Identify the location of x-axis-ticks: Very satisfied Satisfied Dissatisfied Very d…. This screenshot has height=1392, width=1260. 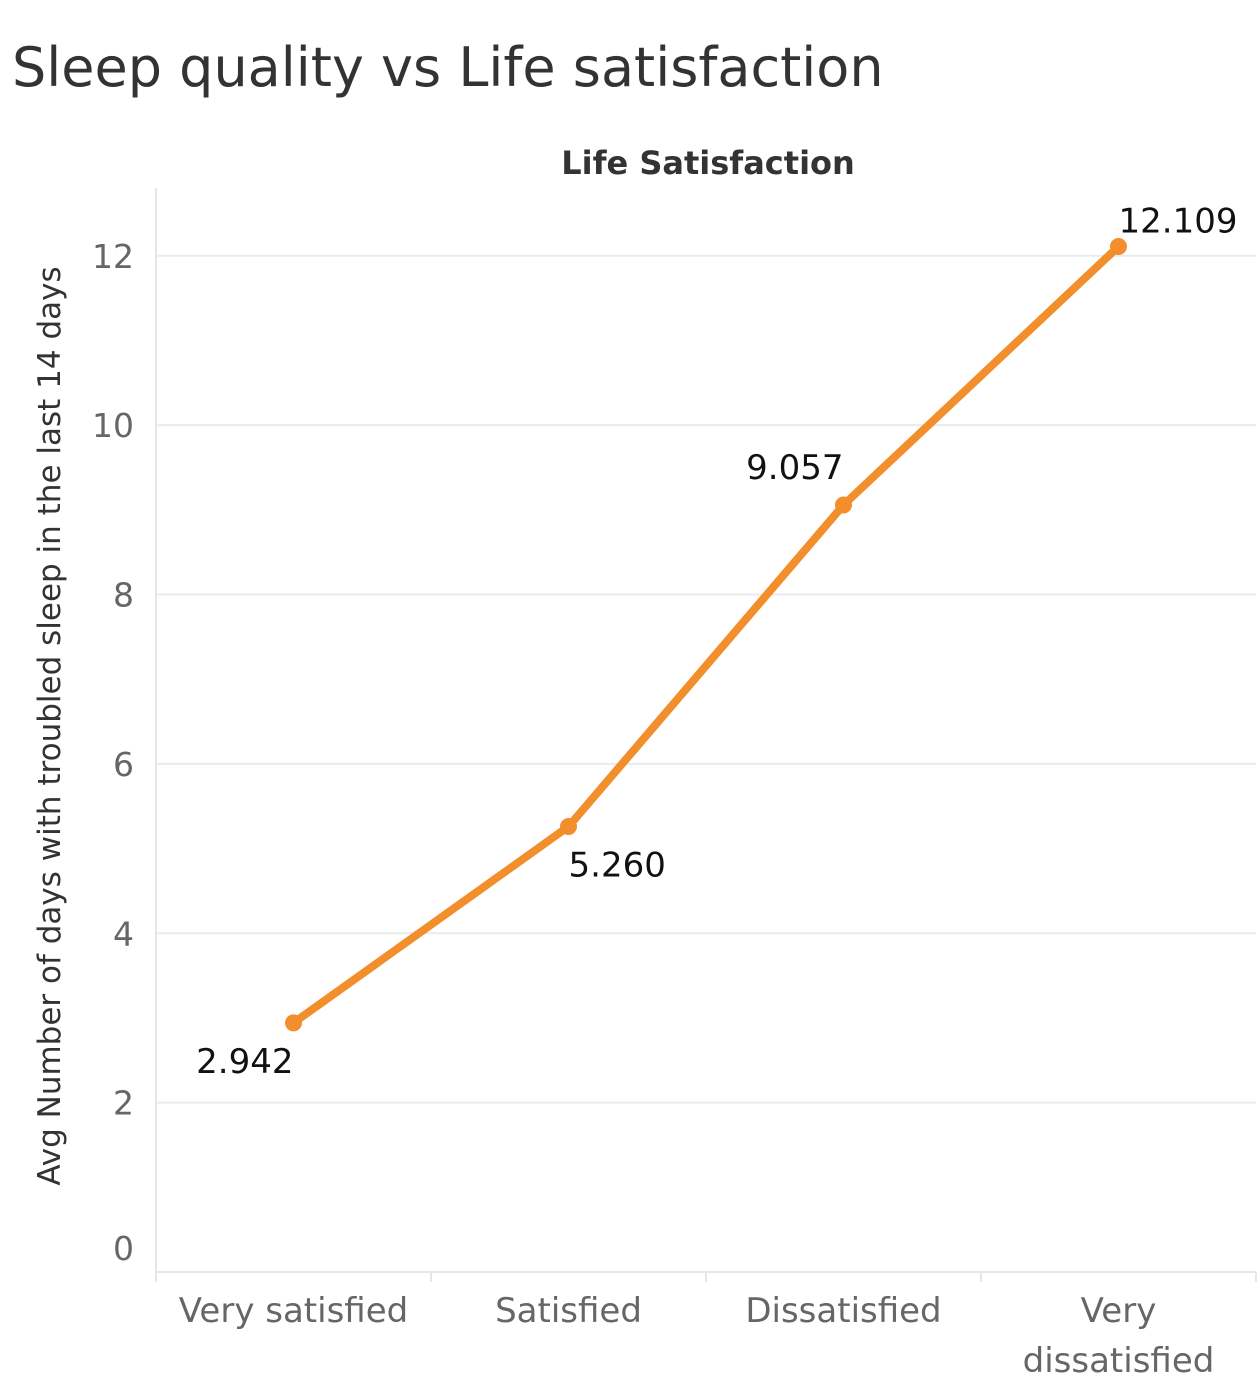
(697, 1336).